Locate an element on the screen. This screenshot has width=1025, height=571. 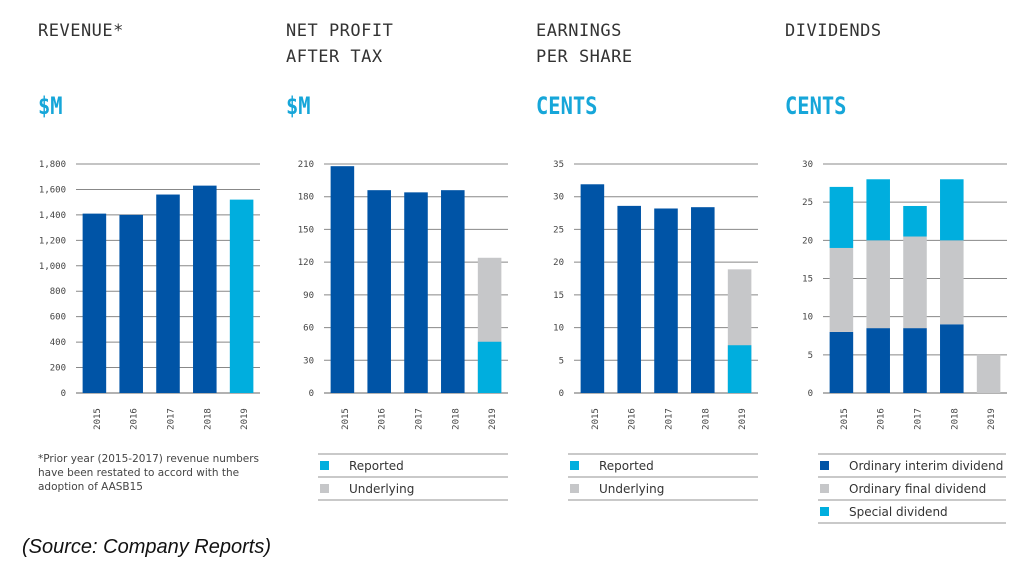
npat-legend: Reported Underlying is located at coordinates (413, 477).